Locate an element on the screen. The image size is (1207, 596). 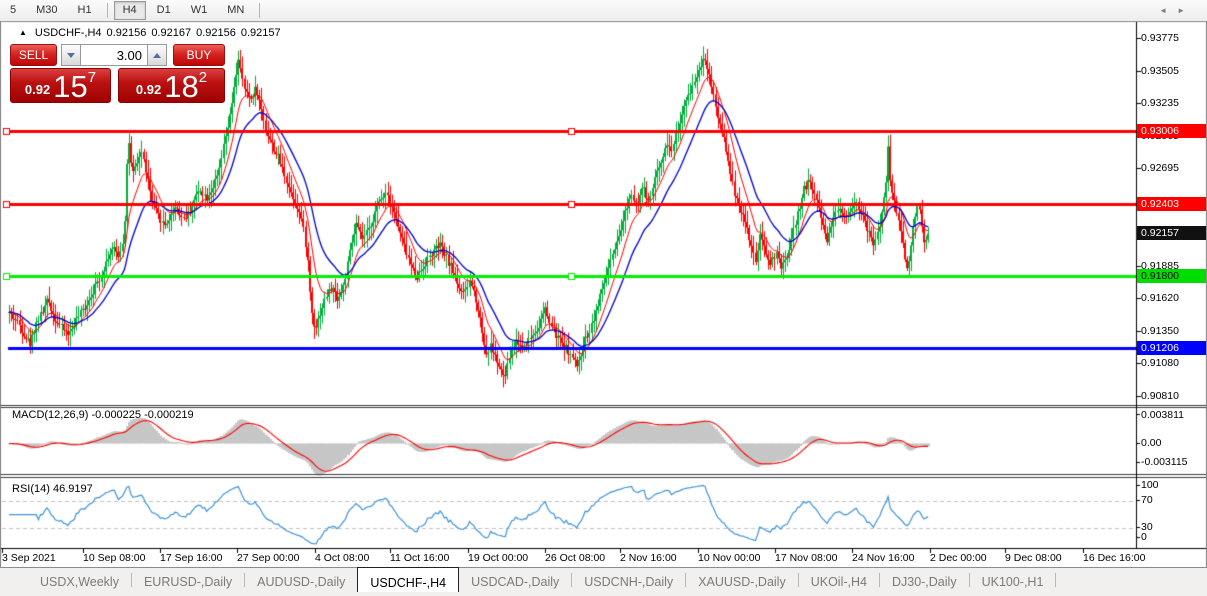
time-axis-label: 2 Nov 16:00 is located at coordinates (648, 558).